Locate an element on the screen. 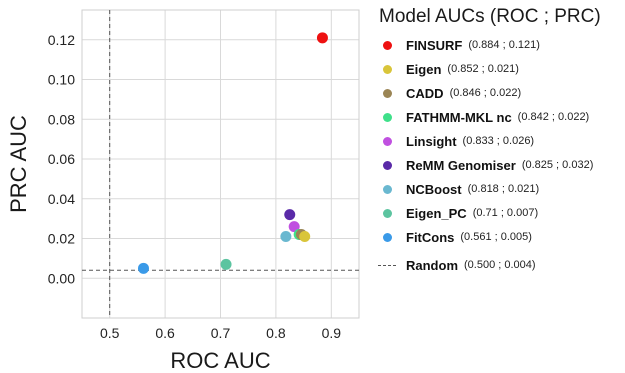 The image size is (625, 373). legend-item-eigen-pc: Eigen_PC (0.71 ; 0.007) is located at coordinates (500, 213).